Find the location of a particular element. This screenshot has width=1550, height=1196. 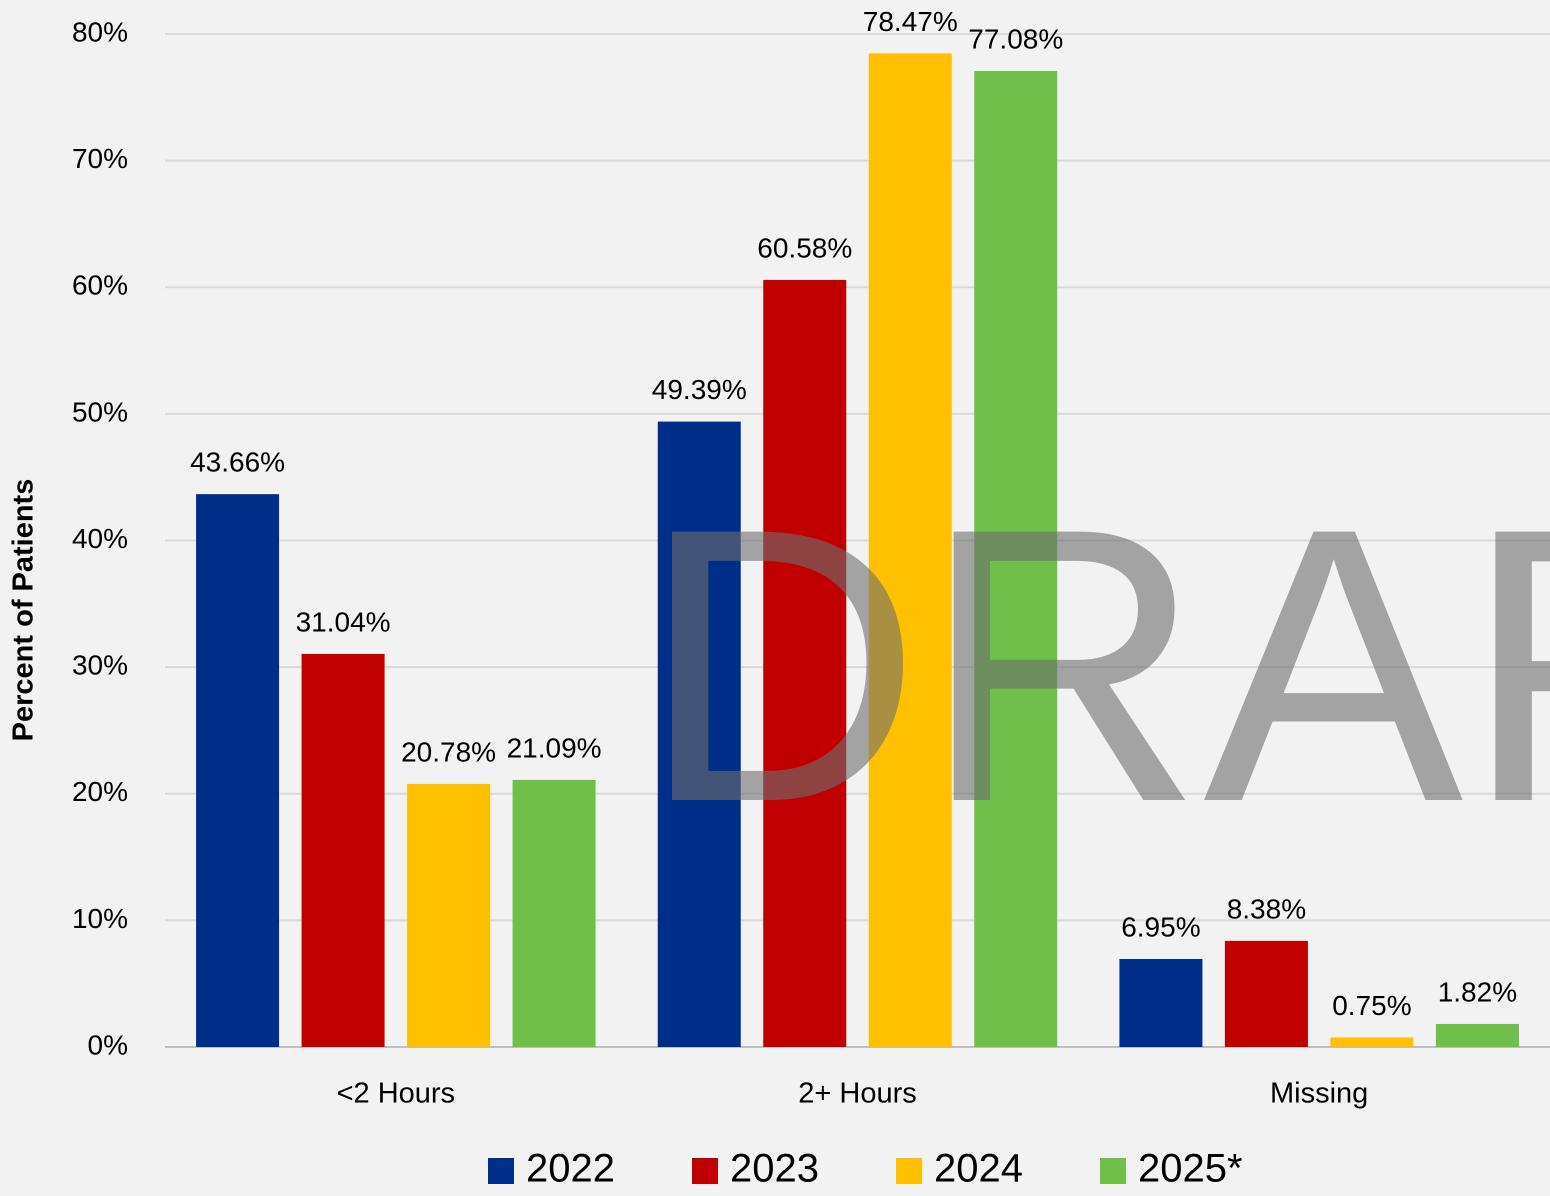

y-tick-label: 0% is located at coordinates (108, 1044).